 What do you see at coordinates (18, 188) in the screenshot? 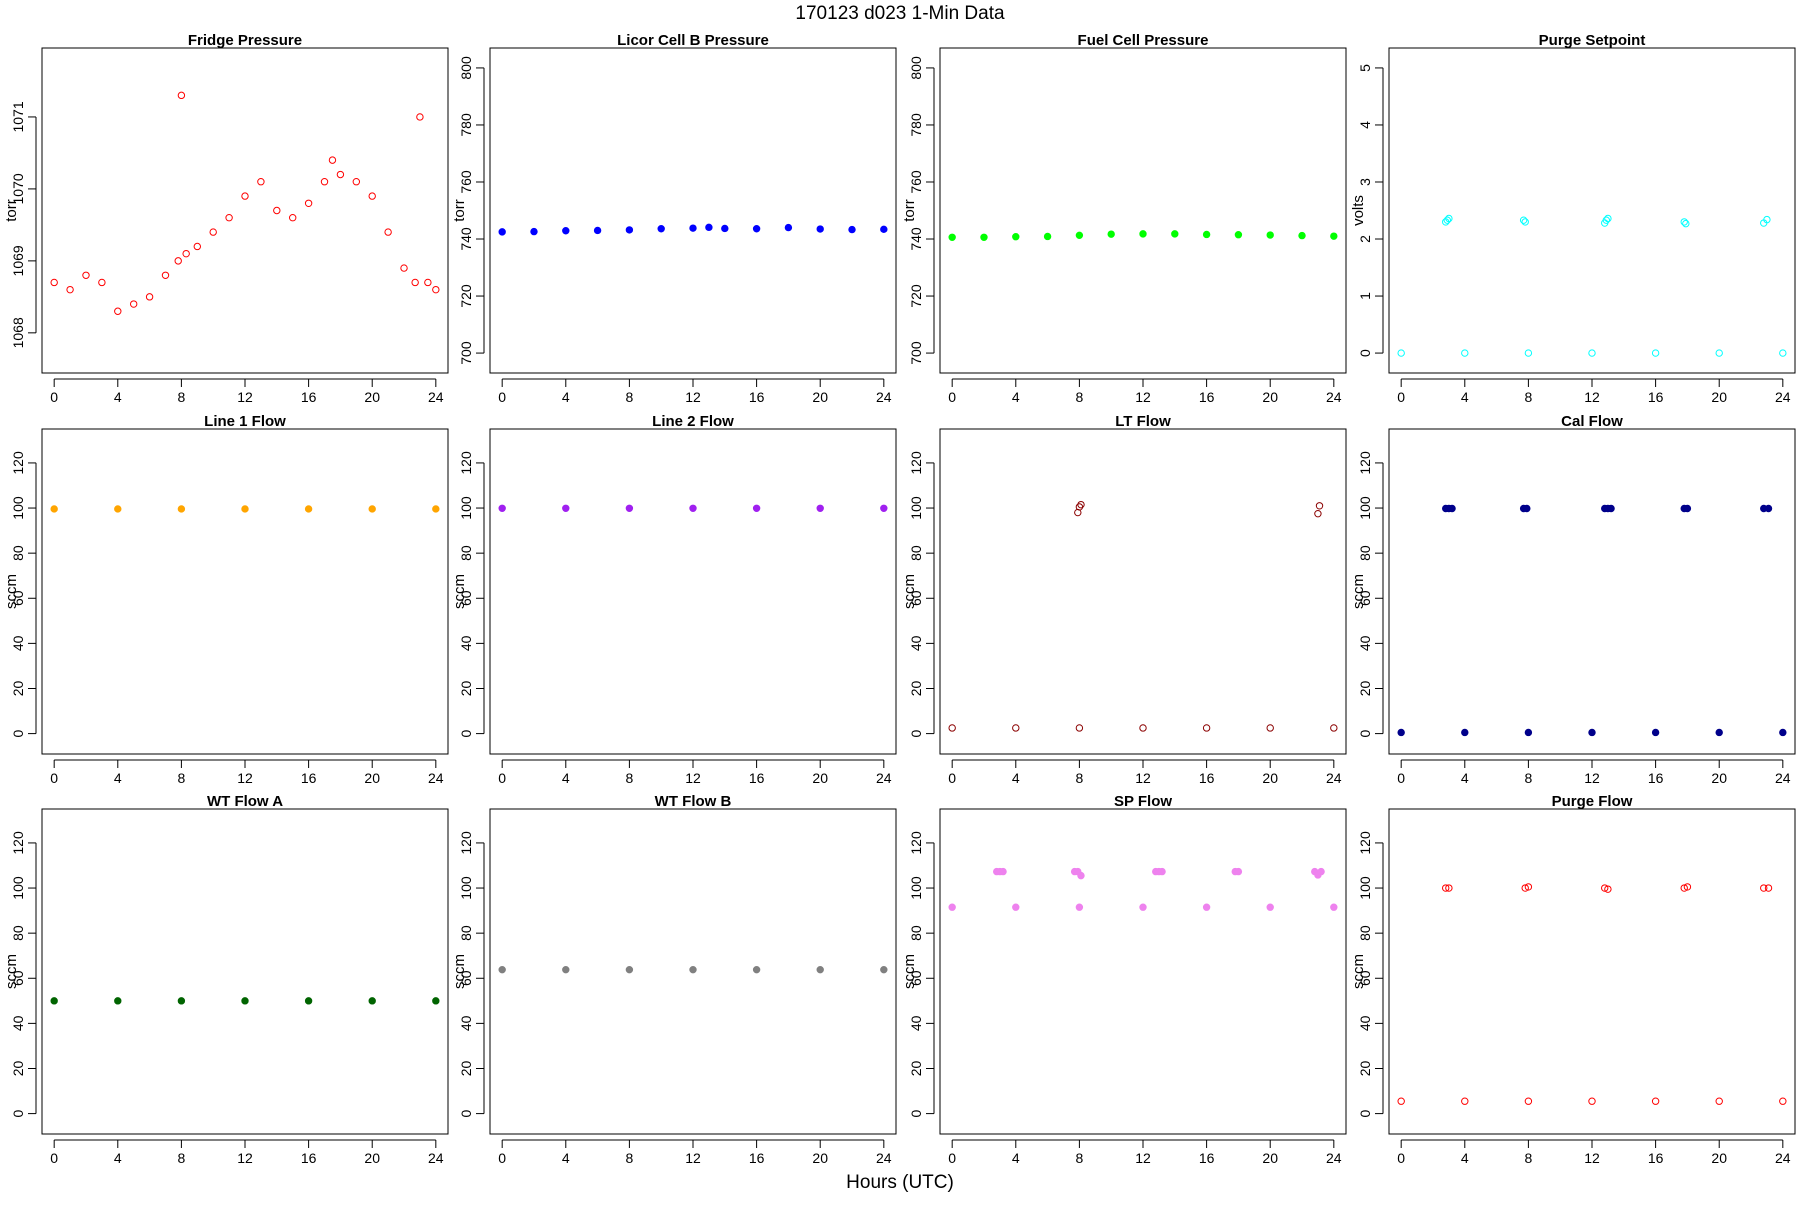
I see `y-tick-label: 1070` at bounding box center [18, 188].